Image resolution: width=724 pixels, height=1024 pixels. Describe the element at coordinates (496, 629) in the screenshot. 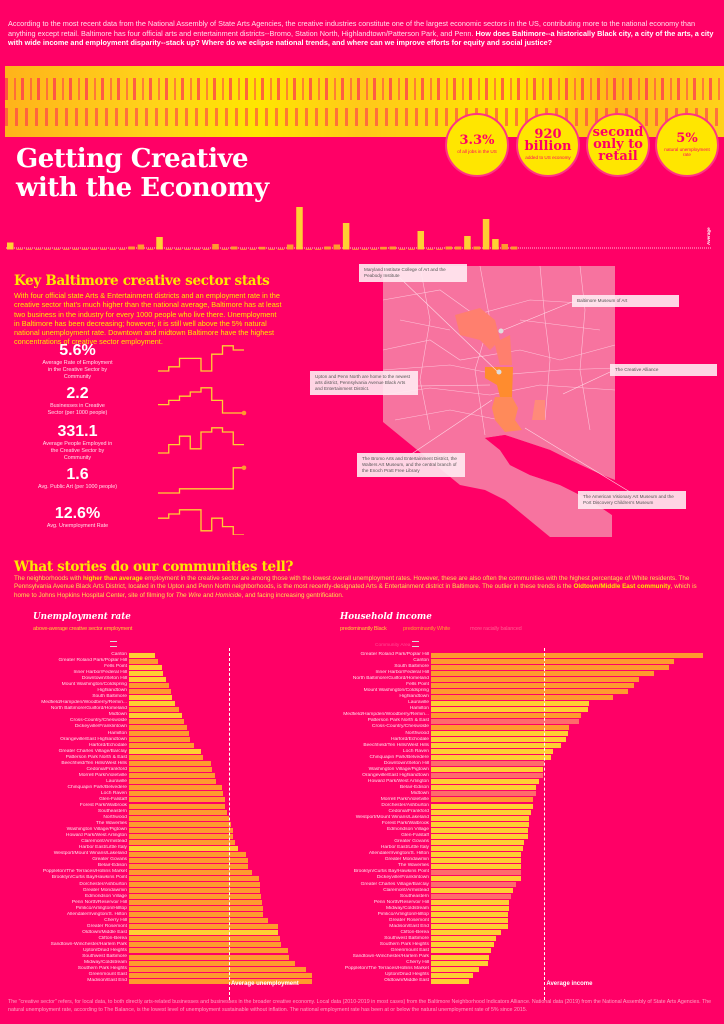

I see `legend-balanced: more racially balanced` at that location.